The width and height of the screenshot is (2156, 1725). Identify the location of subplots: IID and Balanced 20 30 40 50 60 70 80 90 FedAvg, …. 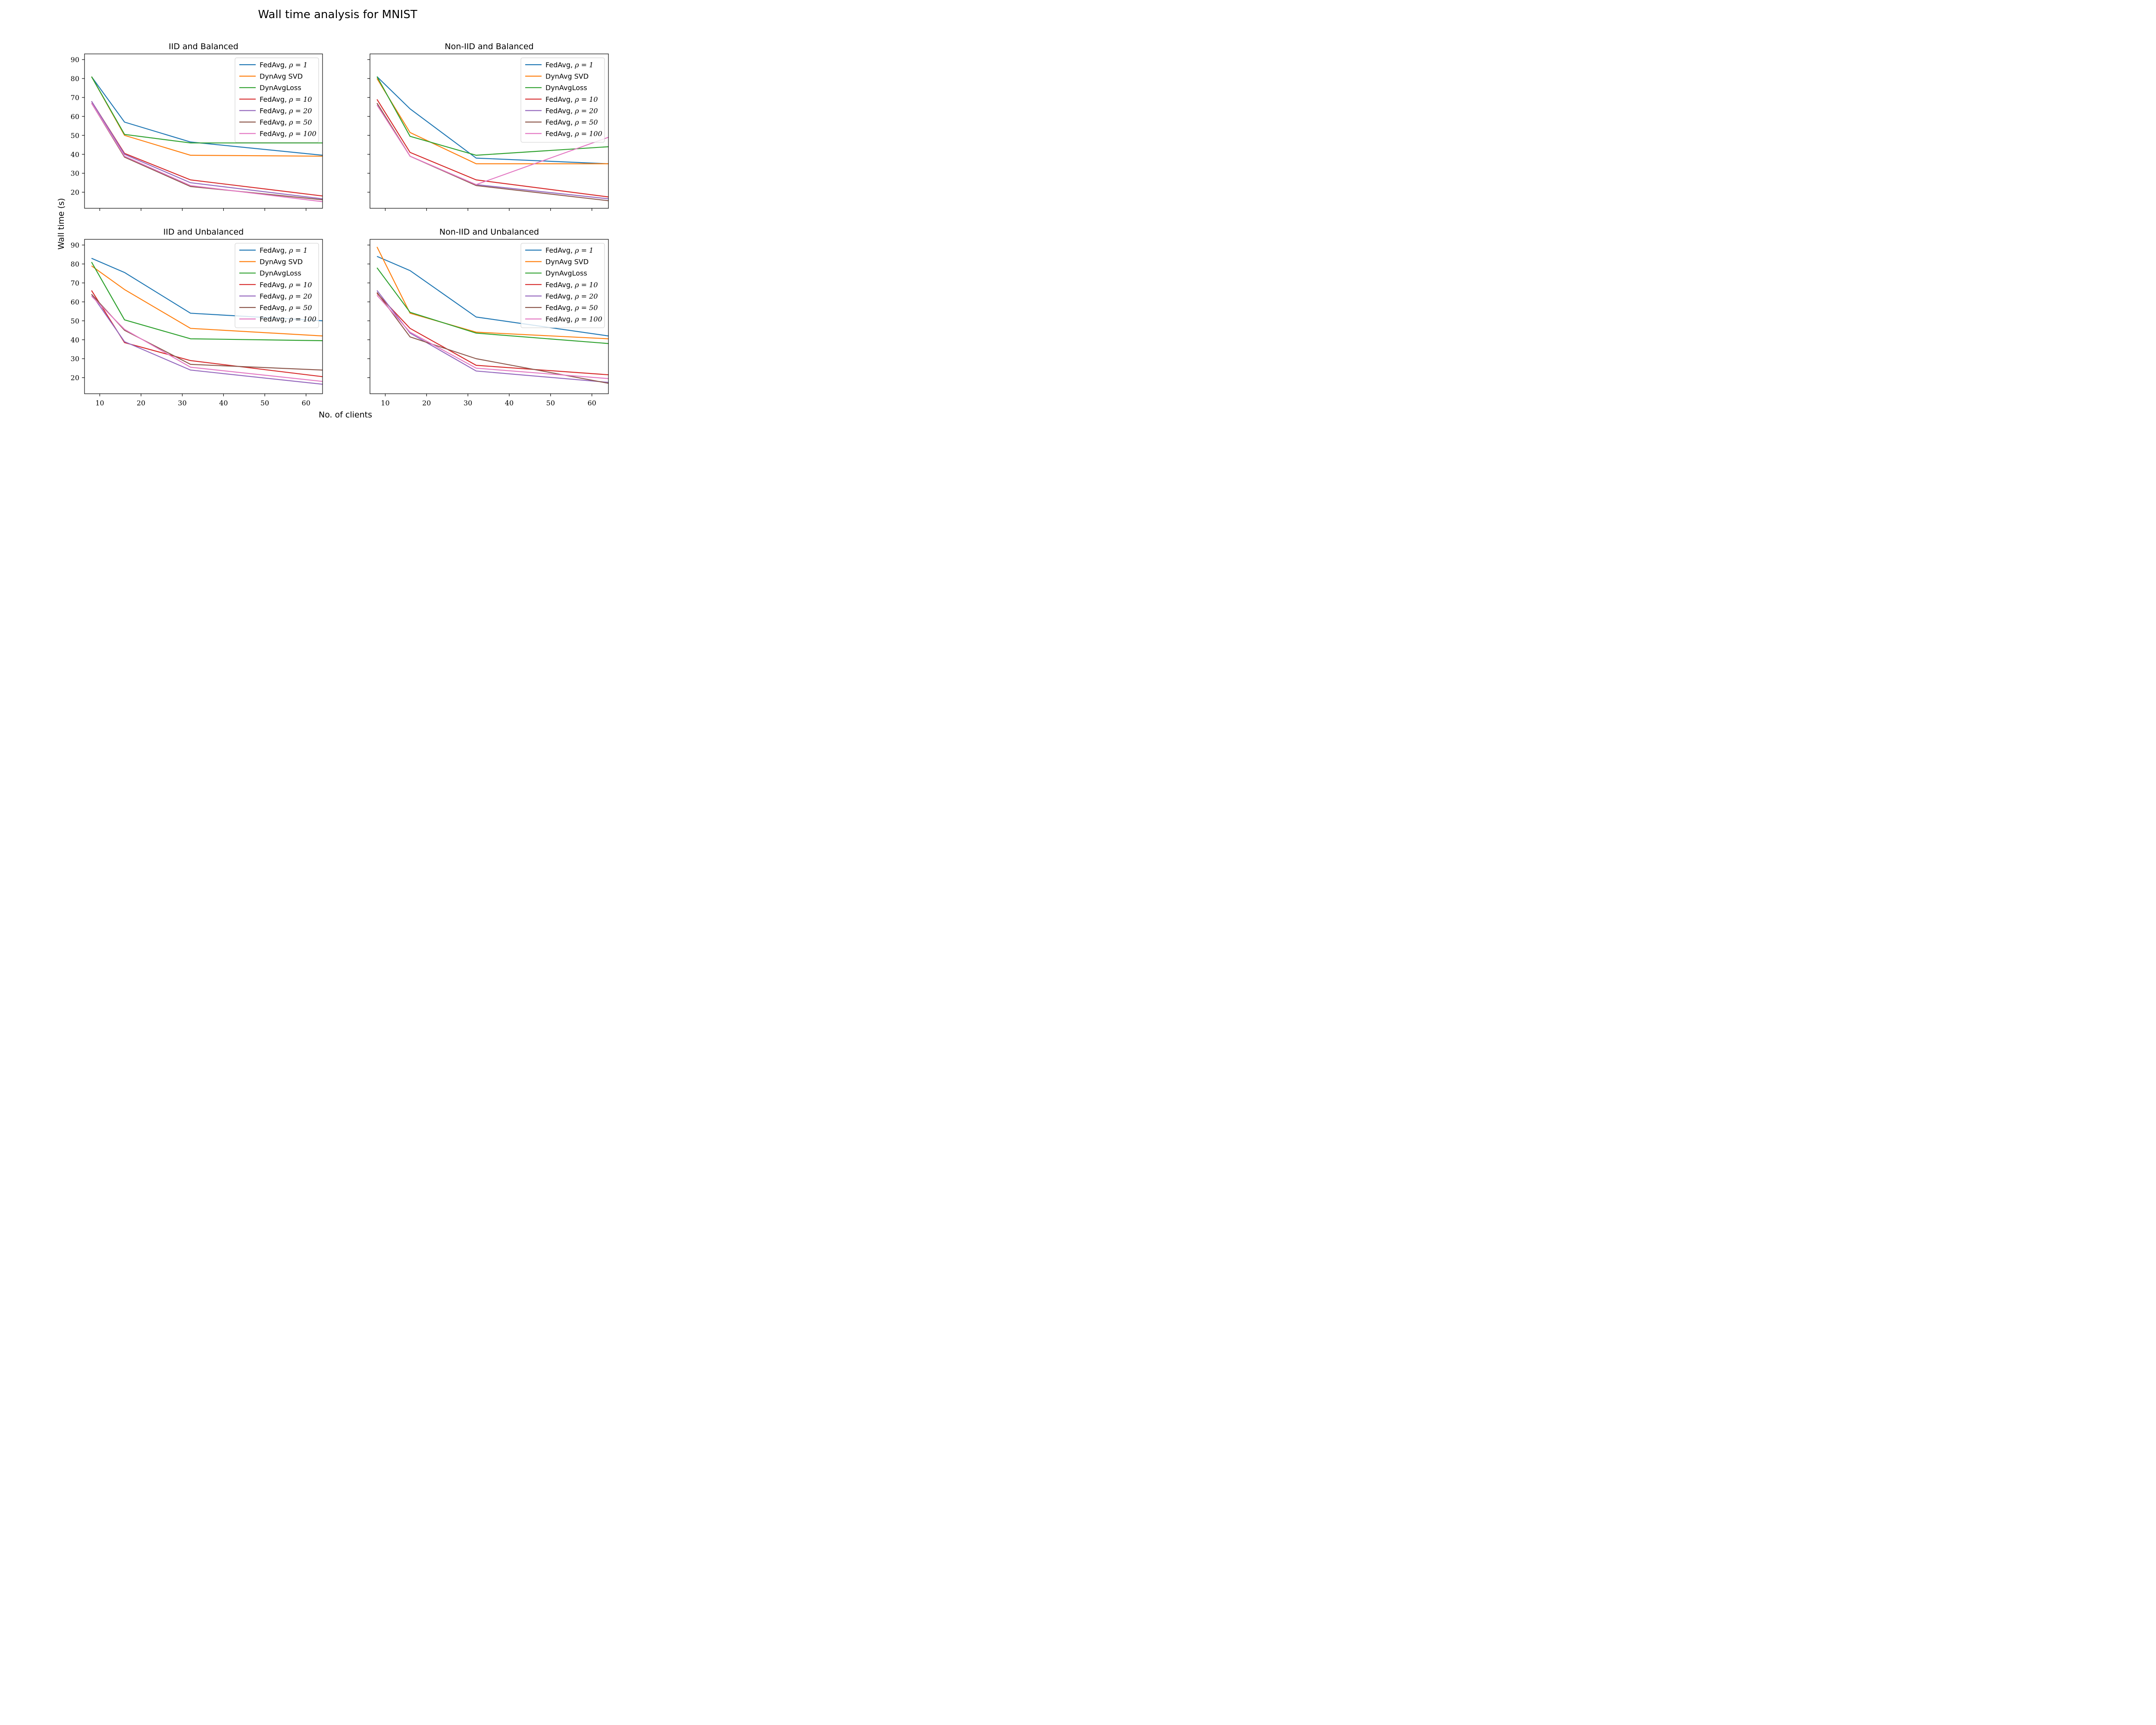
(340, 224).